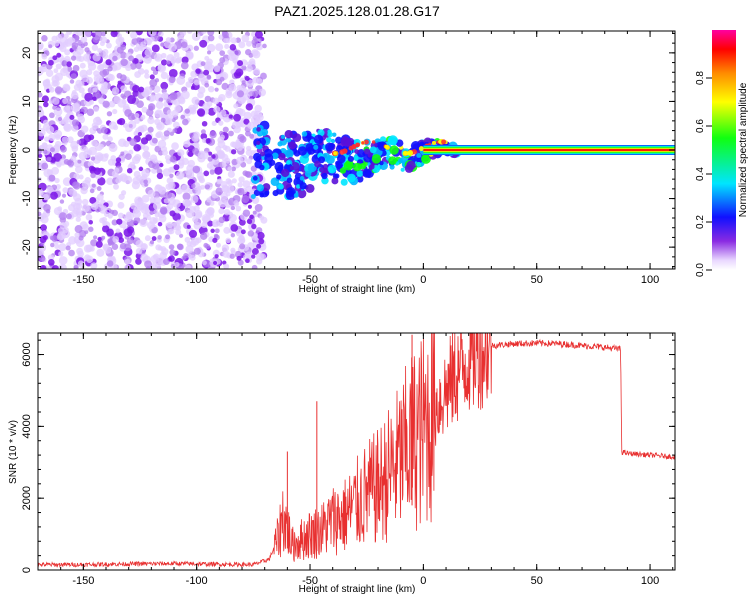 Image resolution: width=750 pixels, height=600 pixels. What do you see at coordinates (537, 581) in the screenshot?
I see `x-tick-label: 50` at bounding box center [537, 581].